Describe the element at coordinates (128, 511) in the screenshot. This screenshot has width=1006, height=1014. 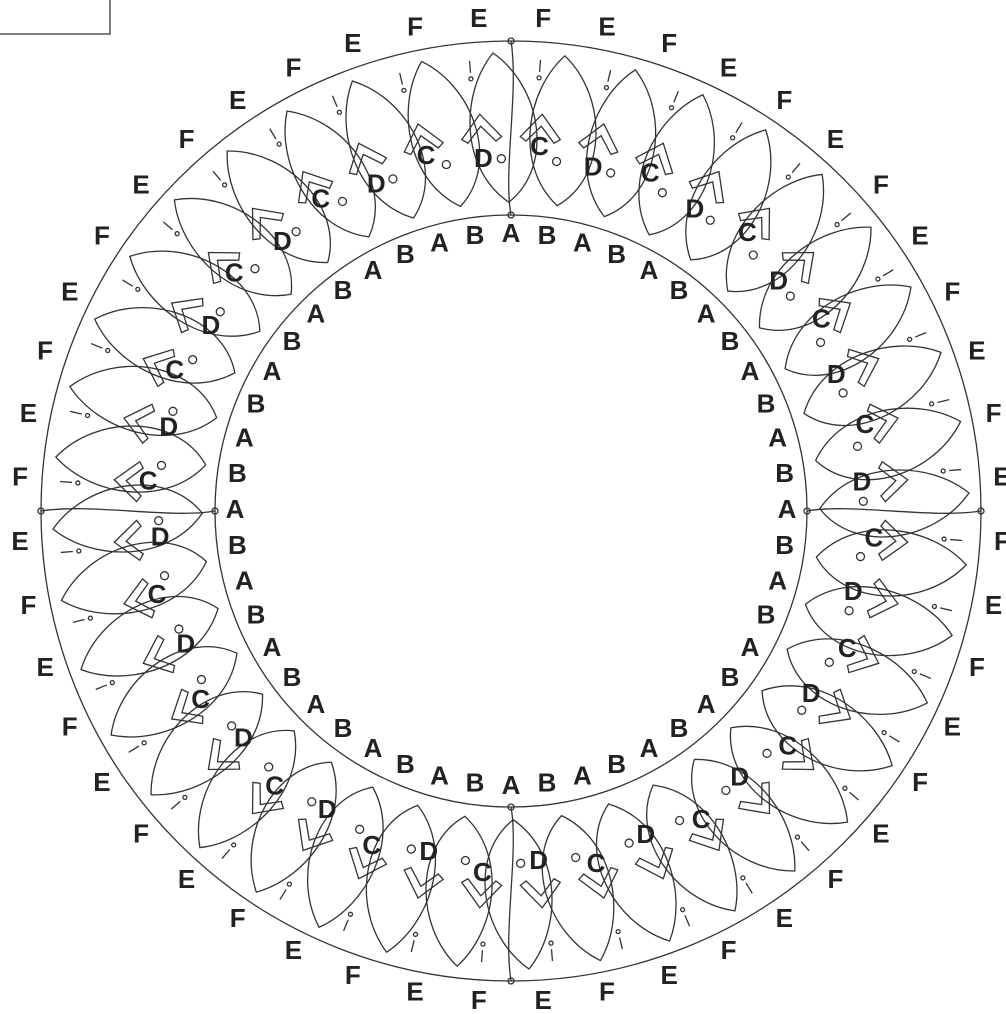
I see `seam` at that location.